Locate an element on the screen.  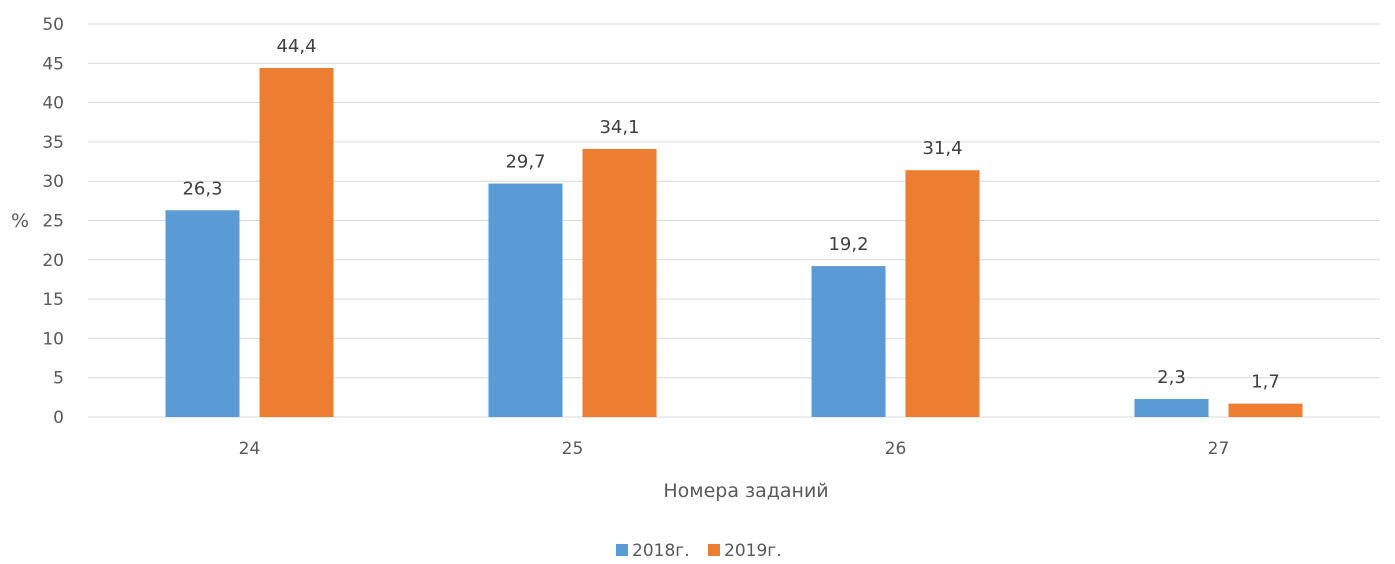
y-axis-title: % is located at coordinates (20, 221).